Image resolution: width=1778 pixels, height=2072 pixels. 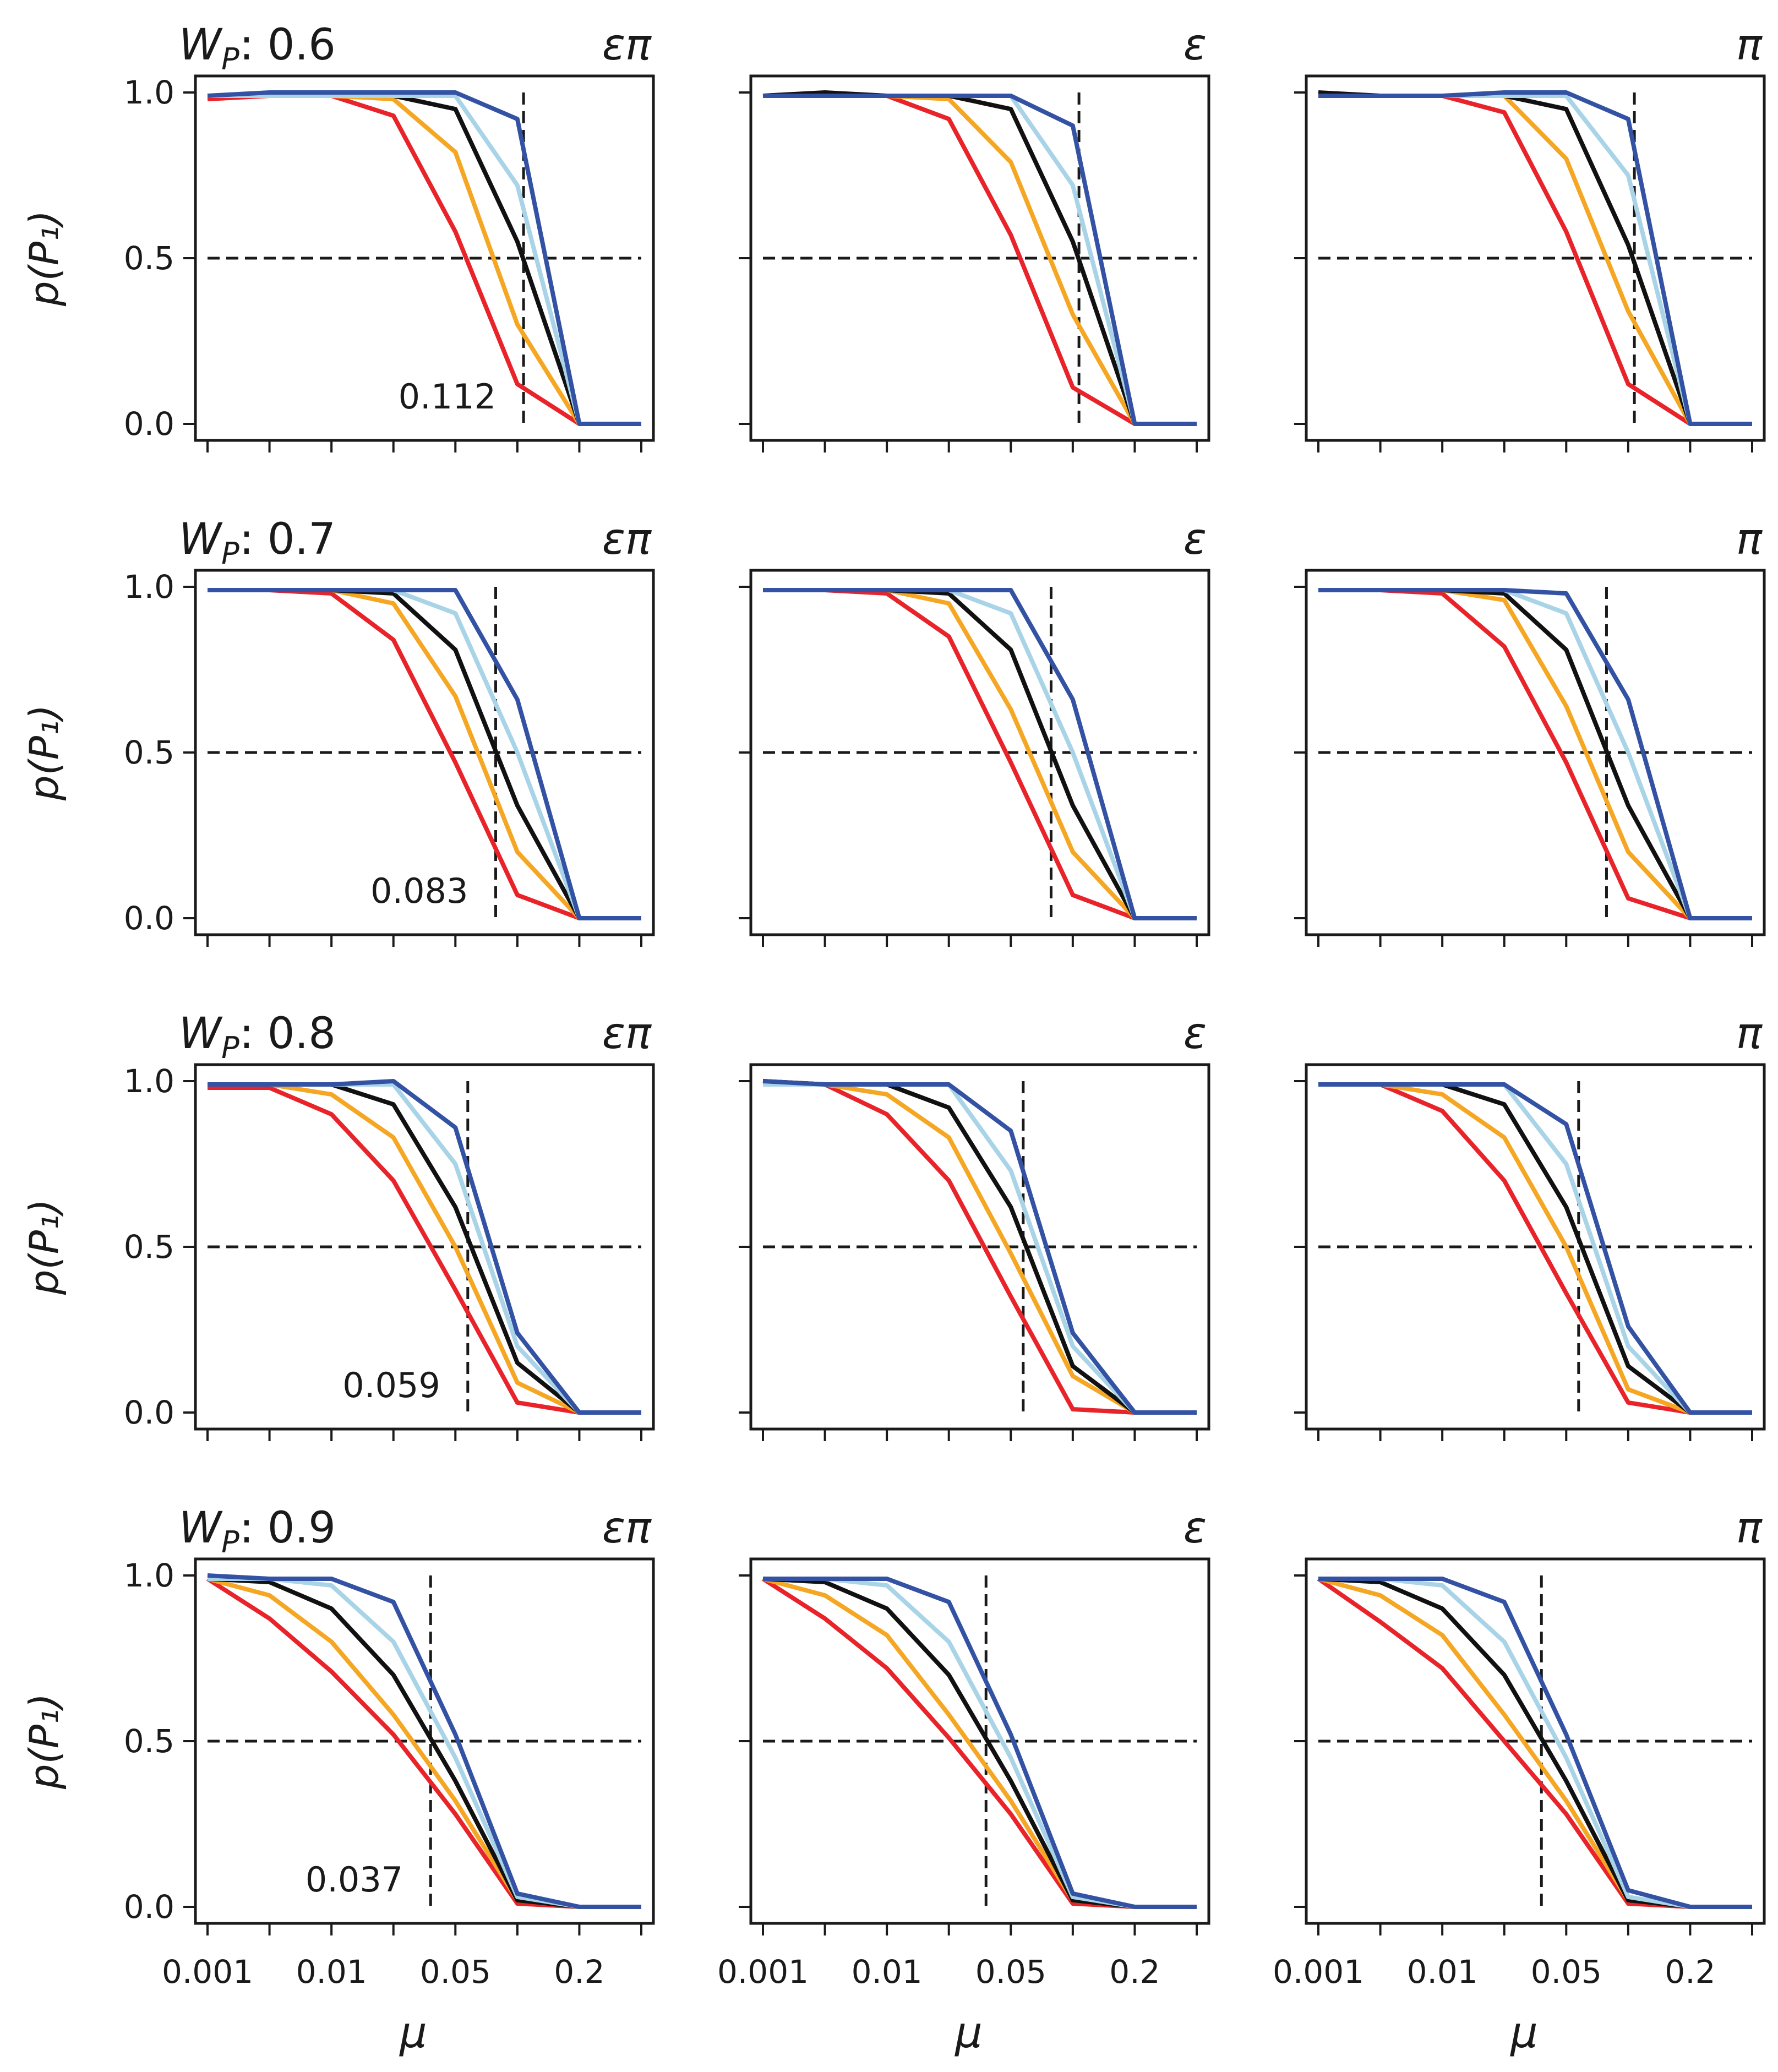 I want to click on x-tick-label: 0.2, so click(x=1134, y=1972).